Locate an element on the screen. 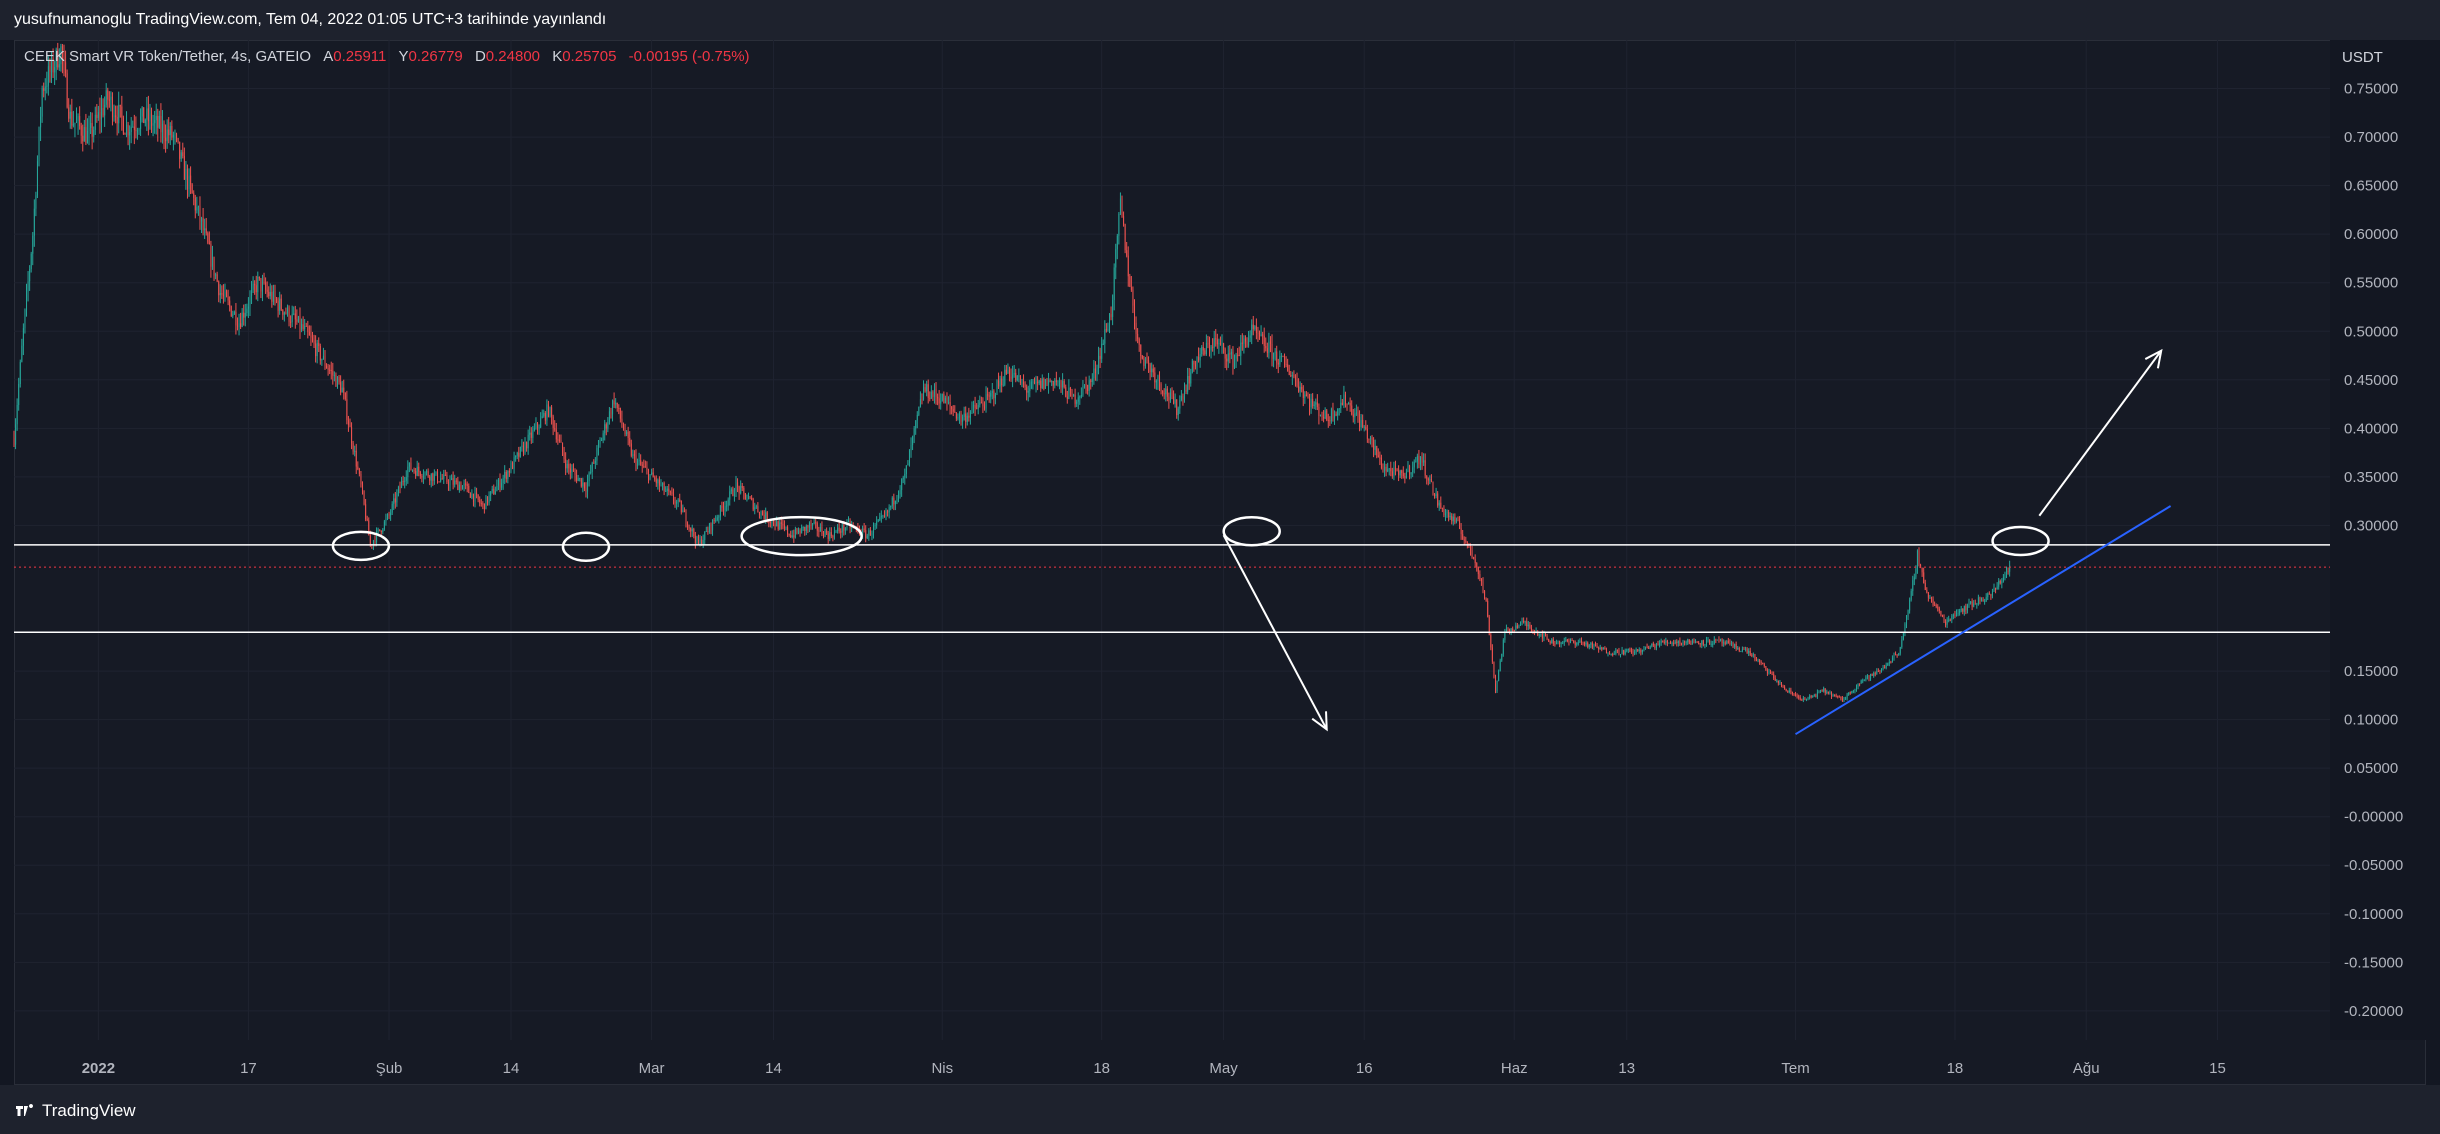 Image resolution: width=2440 pixels, height=1134 pixels. change-value: -0.00195 (-0.75%) is located at coordinates (689, 56).